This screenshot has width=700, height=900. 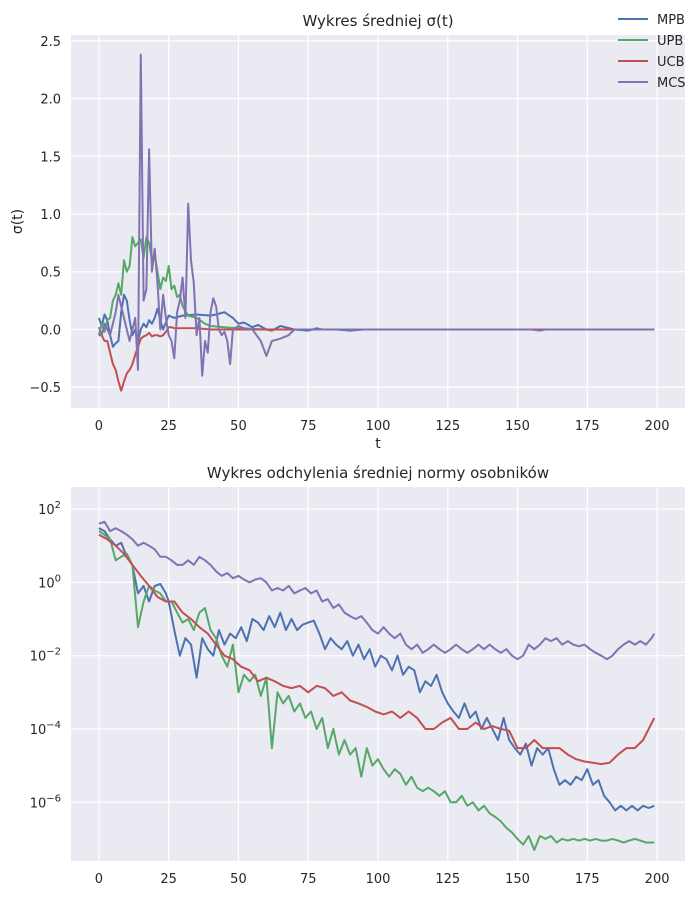 What do you see at coordinates (378, 444) in the screenshot?
I see `x-axis-label-top: t` at bounding box center [378, 444].